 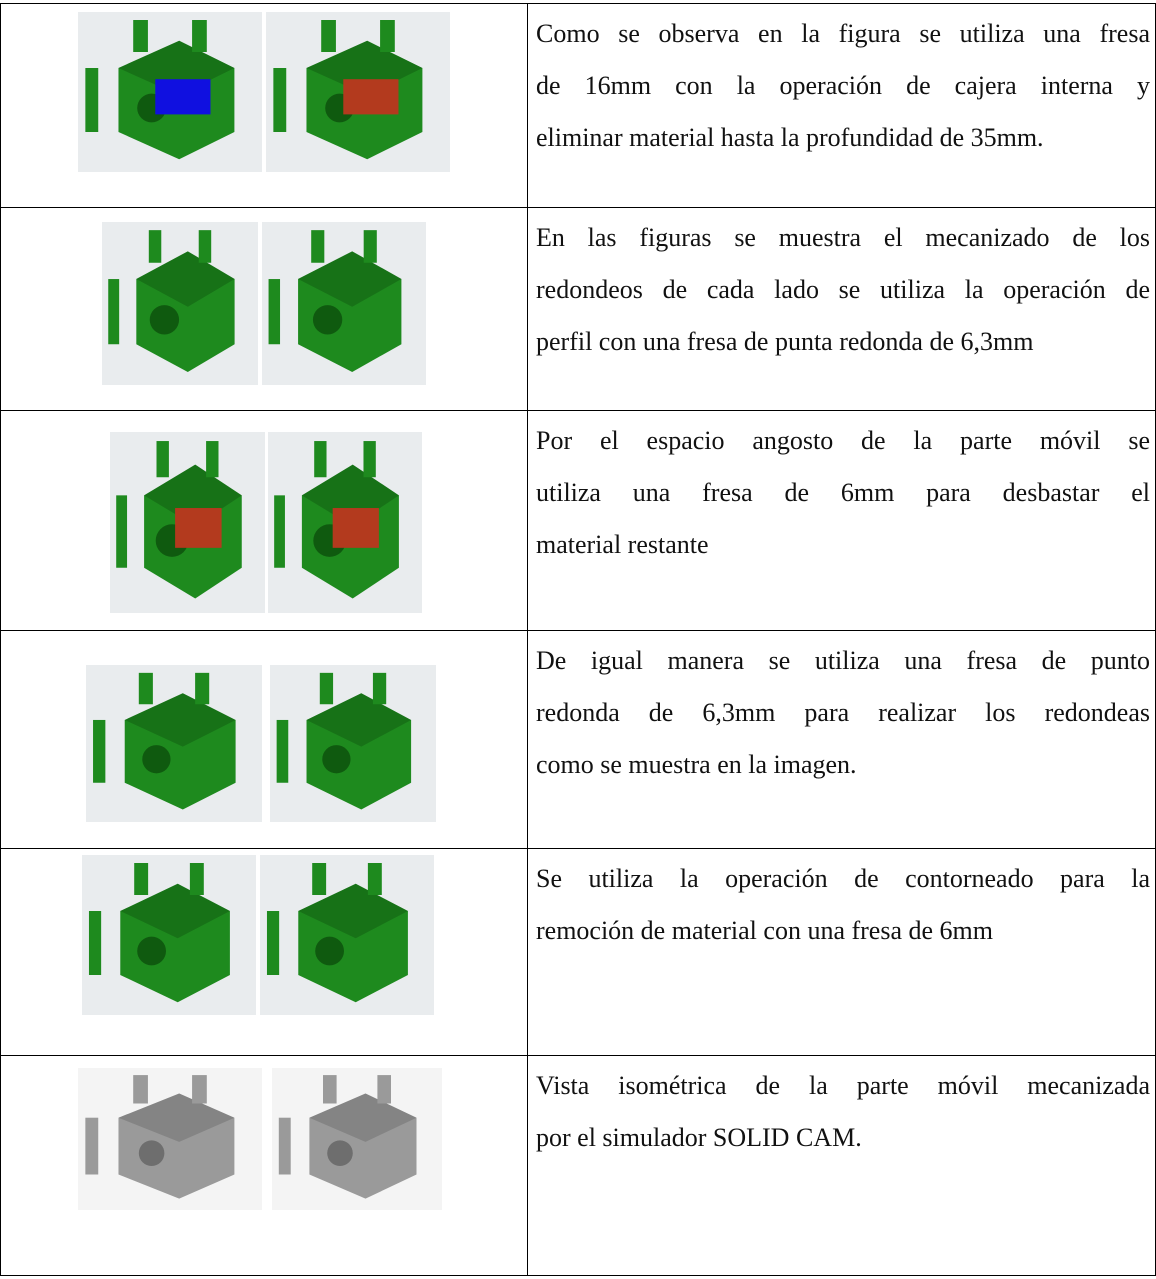 What do you see at coordinates (696, 764) in the screenshot?
I see `text-line: como se muestra en la imagen.` at bounding box center [696, 764].